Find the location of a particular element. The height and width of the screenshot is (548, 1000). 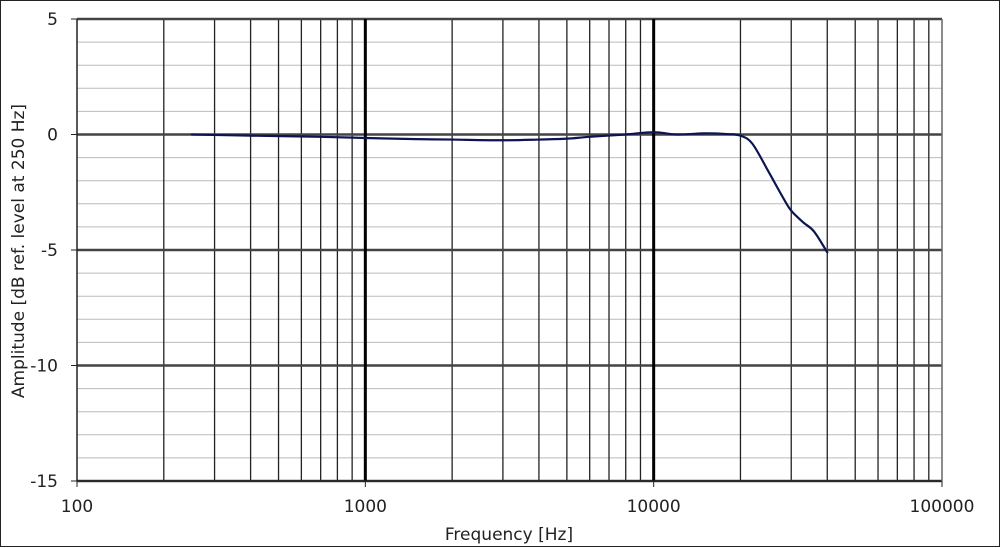

x-tick-label: 100 is located at coordinates (77, 507).